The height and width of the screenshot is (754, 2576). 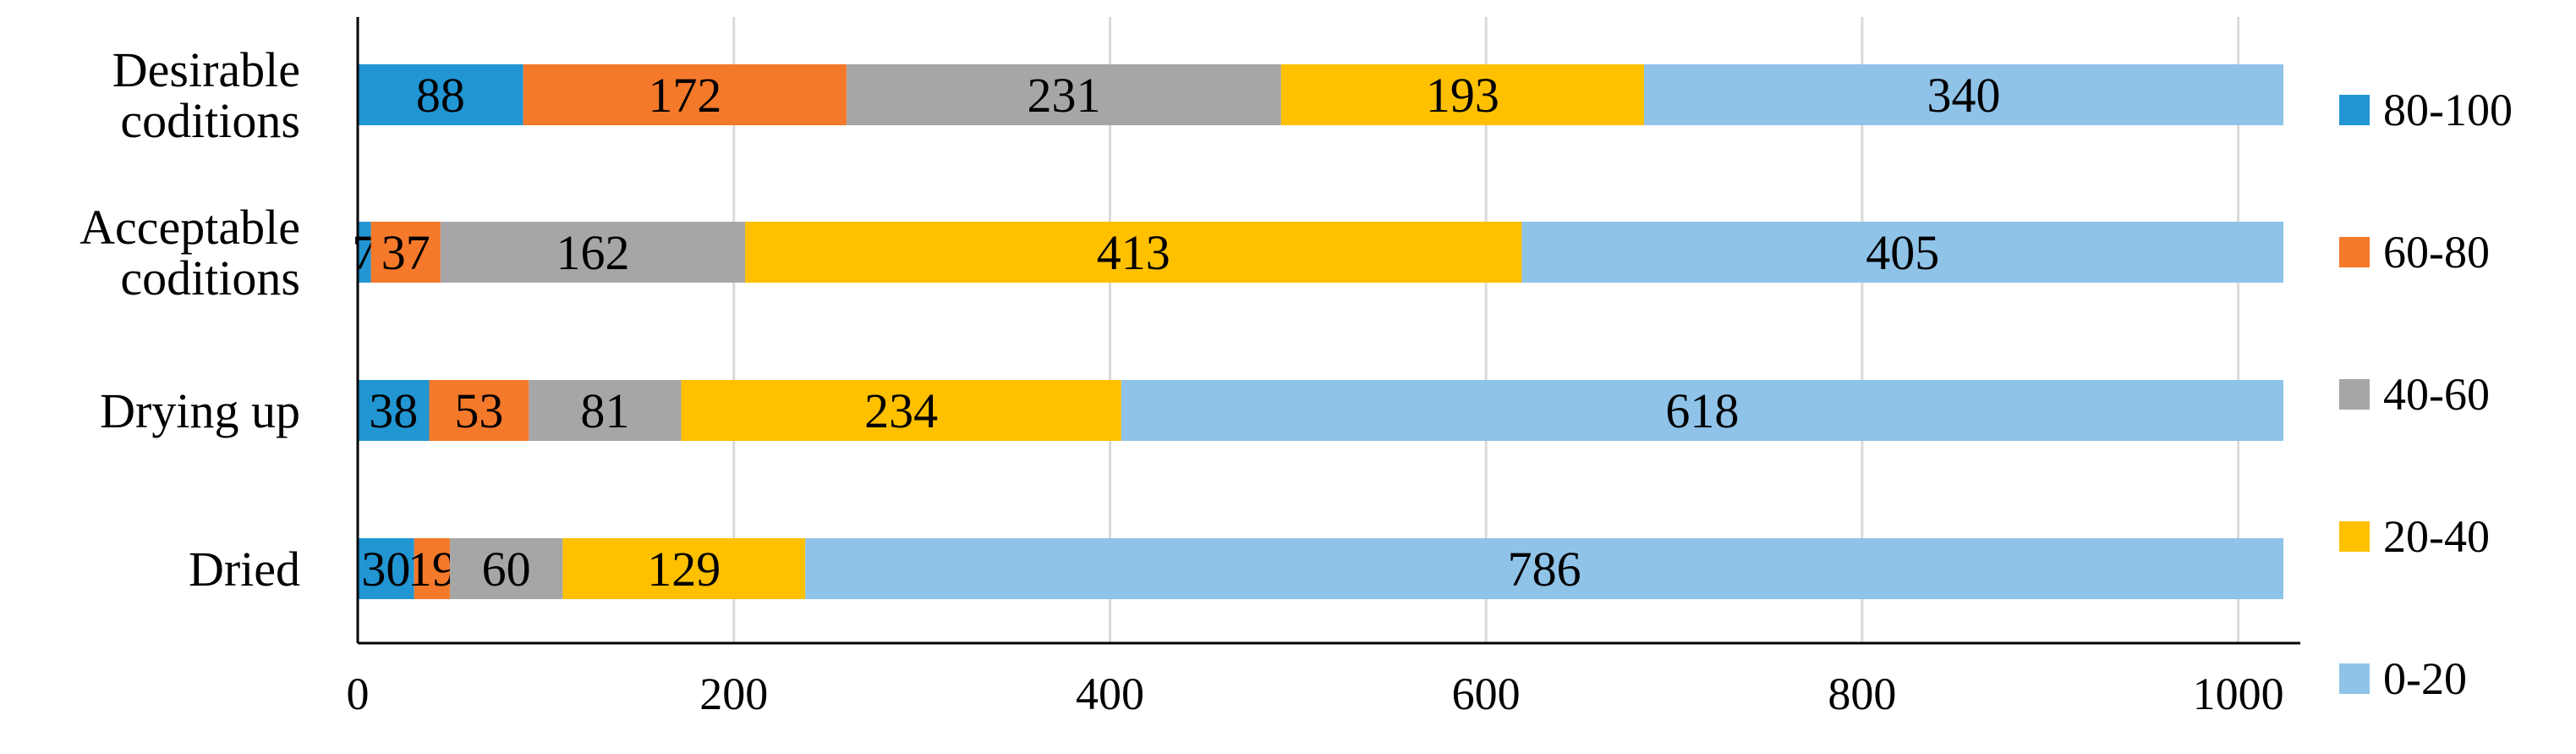 I want to click on data-label: 231, so click(x=1063, y=95).